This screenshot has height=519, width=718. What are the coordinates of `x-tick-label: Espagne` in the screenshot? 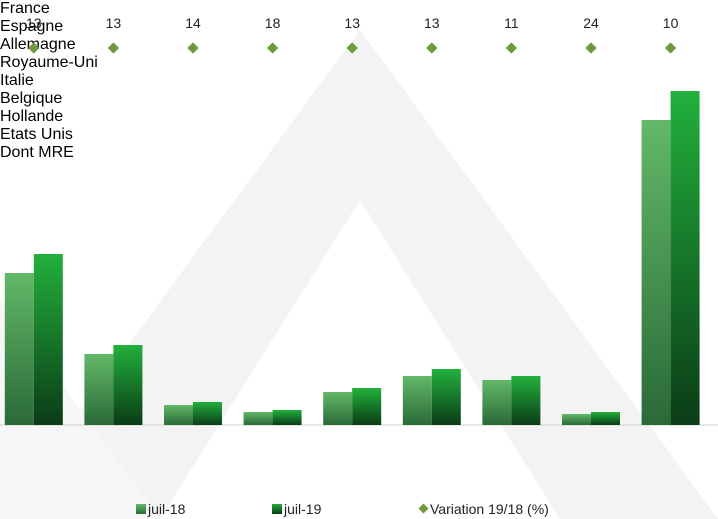 It's located at (32, 26).